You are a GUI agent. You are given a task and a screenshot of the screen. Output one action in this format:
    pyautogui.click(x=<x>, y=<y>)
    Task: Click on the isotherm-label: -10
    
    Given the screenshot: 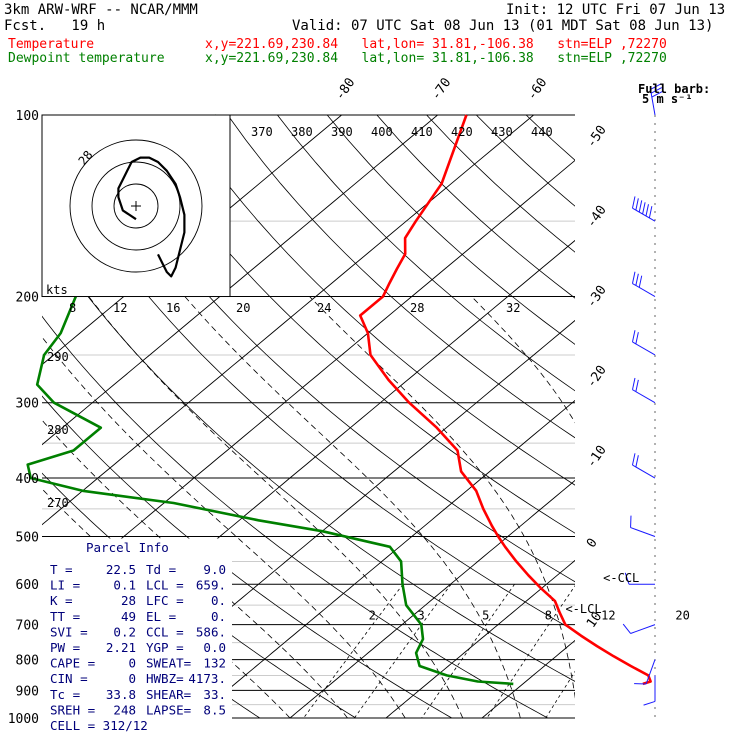 What is the action you would take?
    pyautogui.click(x=597, y=457)
    